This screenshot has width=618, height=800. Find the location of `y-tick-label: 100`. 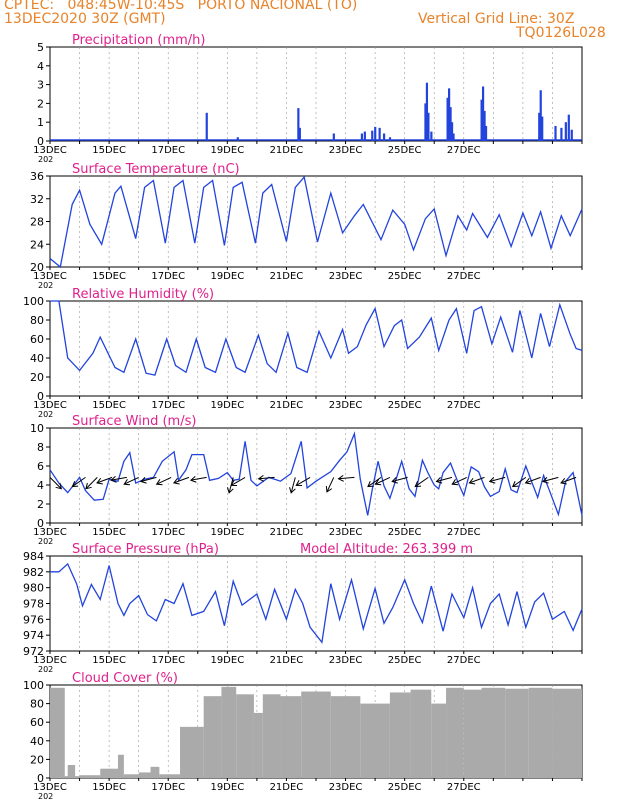

y-tick-label: 100 is located at coordinates (33, 685).